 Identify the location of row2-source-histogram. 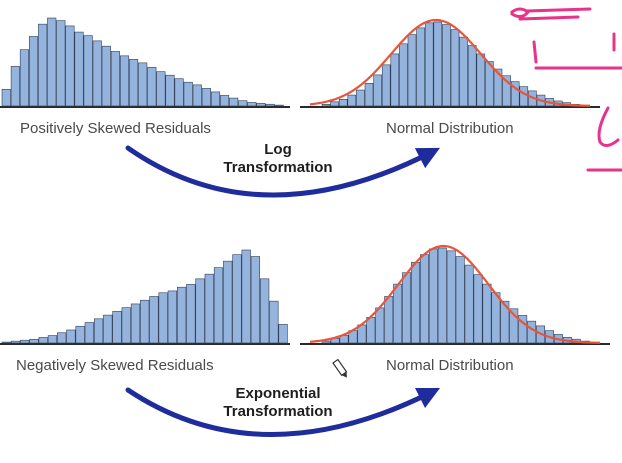
(144, 296).